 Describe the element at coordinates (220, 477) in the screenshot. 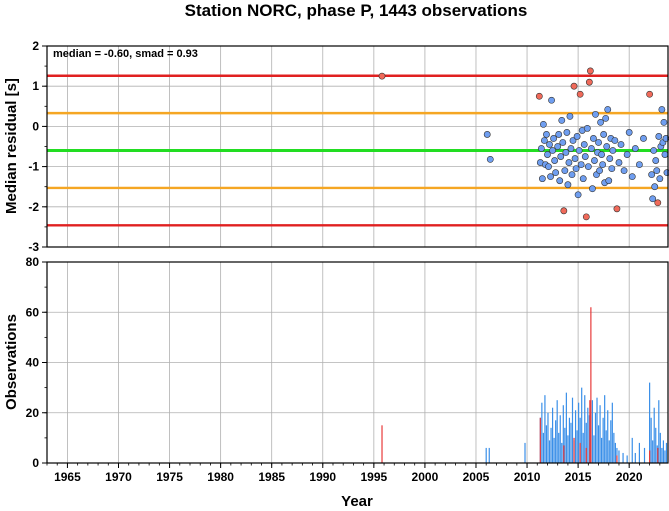

I see `x-tick-label: 1980` at that location.